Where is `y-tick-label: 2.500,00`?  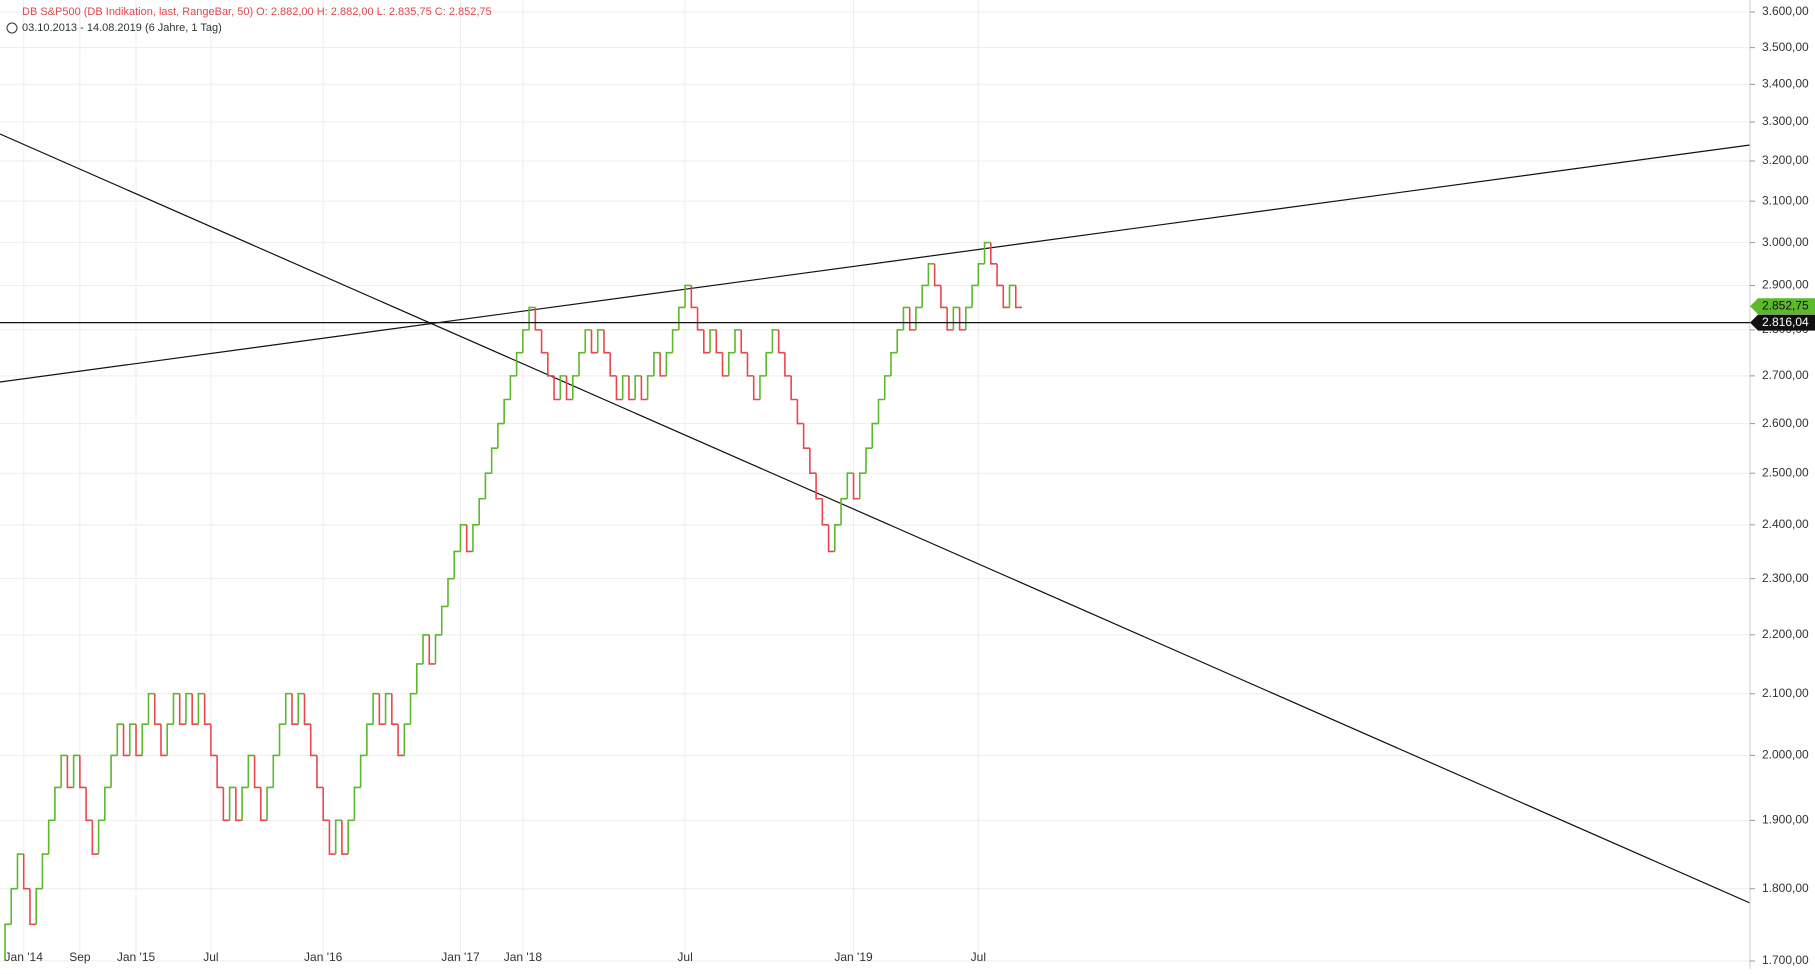 y-tick-label: 2.500,00 is located at coordinates (1785, 472).